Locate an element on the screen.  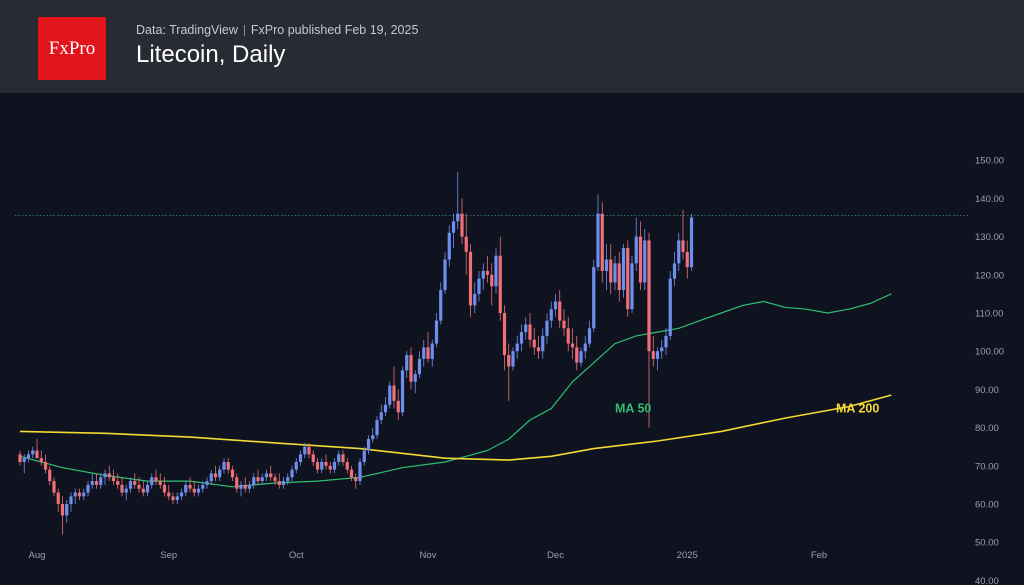
y-tick-label: 40.00 is located at coordinates (987, 580).